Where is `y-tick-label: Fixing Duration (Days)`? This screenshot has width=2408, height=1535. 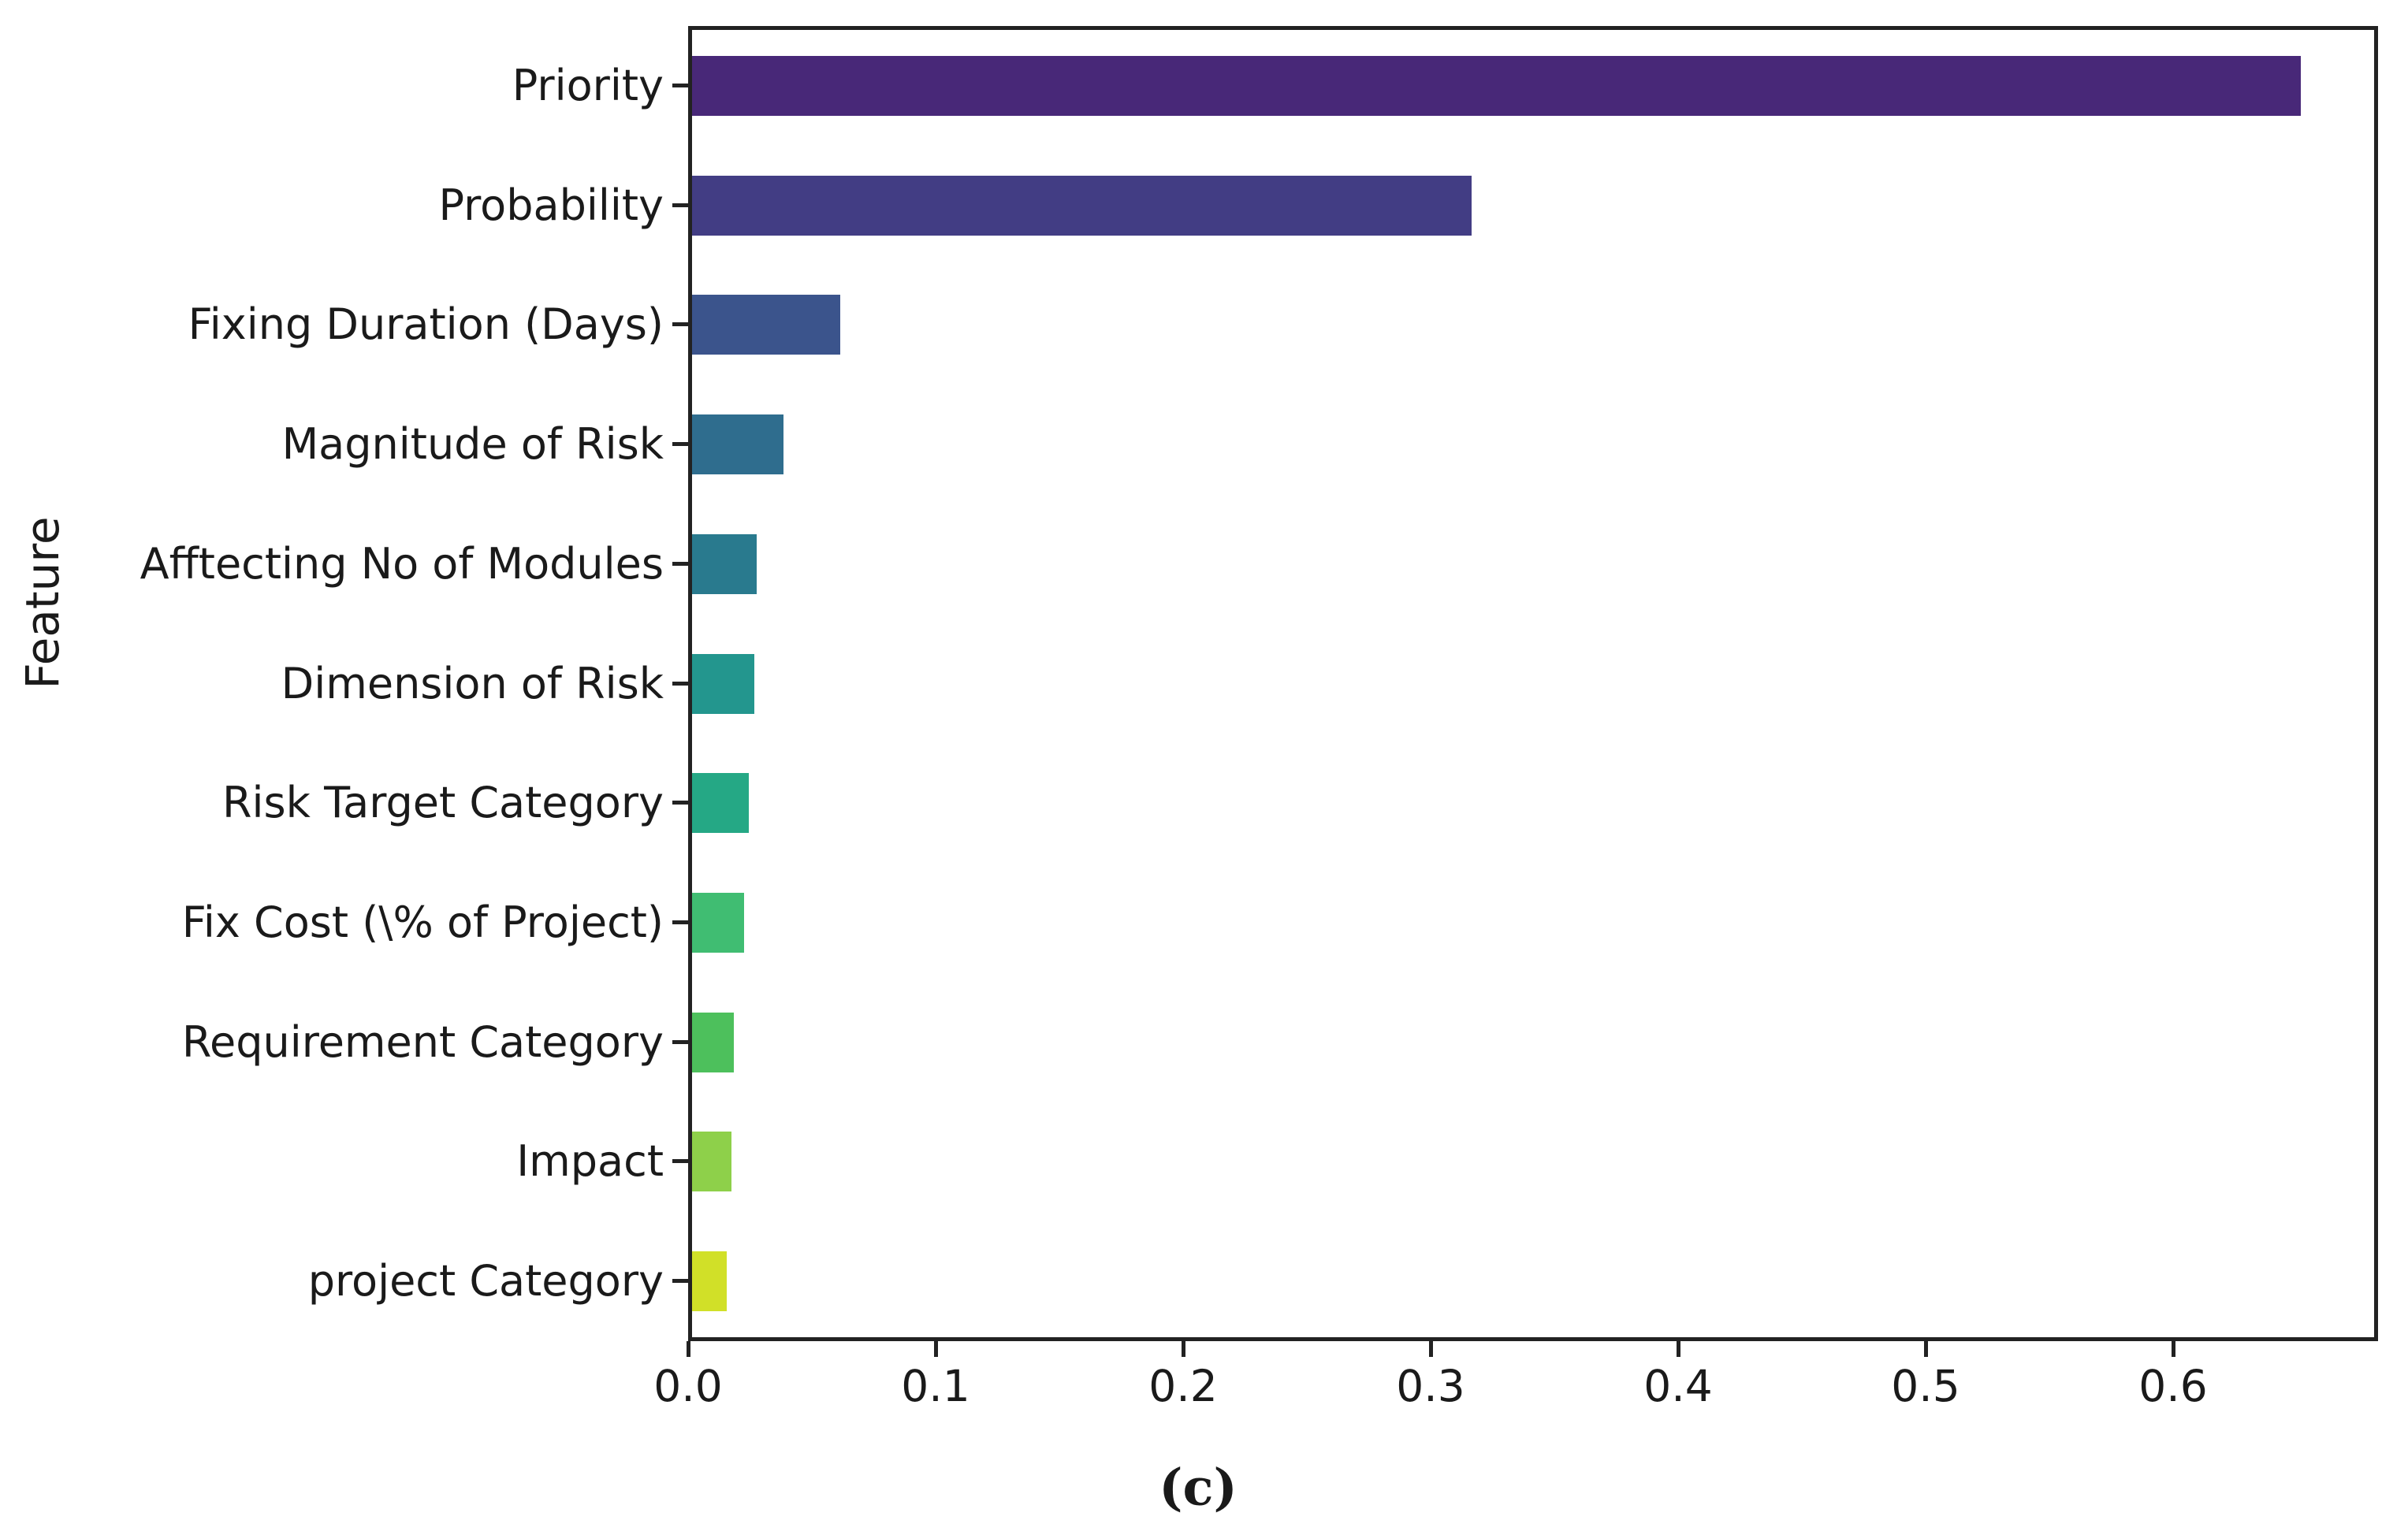 y-tick-label: Fixing Duration (Days) is located at coordinates (426, 324).